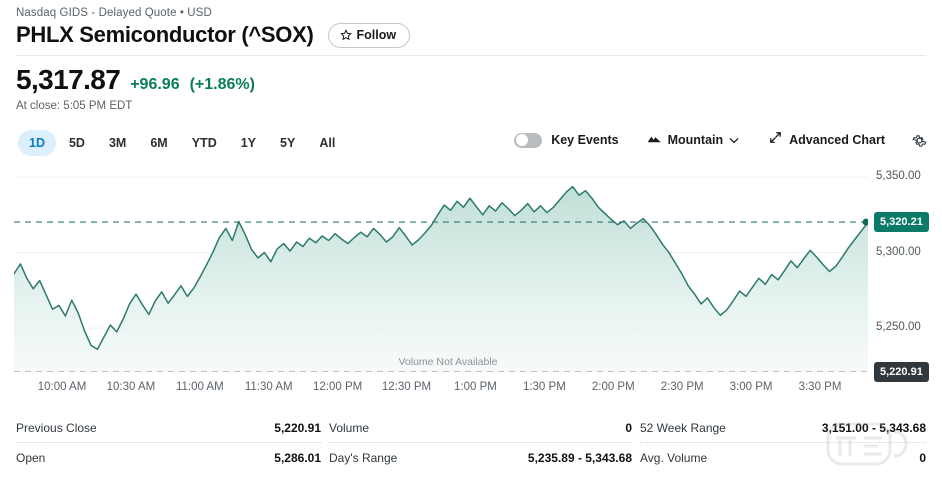 This screenshot has height=477, width=942. What do you see at coordinates (76, 143) in the screenshot?
I see `range-tab-5d: 5D` at bounding box center [76, 143].